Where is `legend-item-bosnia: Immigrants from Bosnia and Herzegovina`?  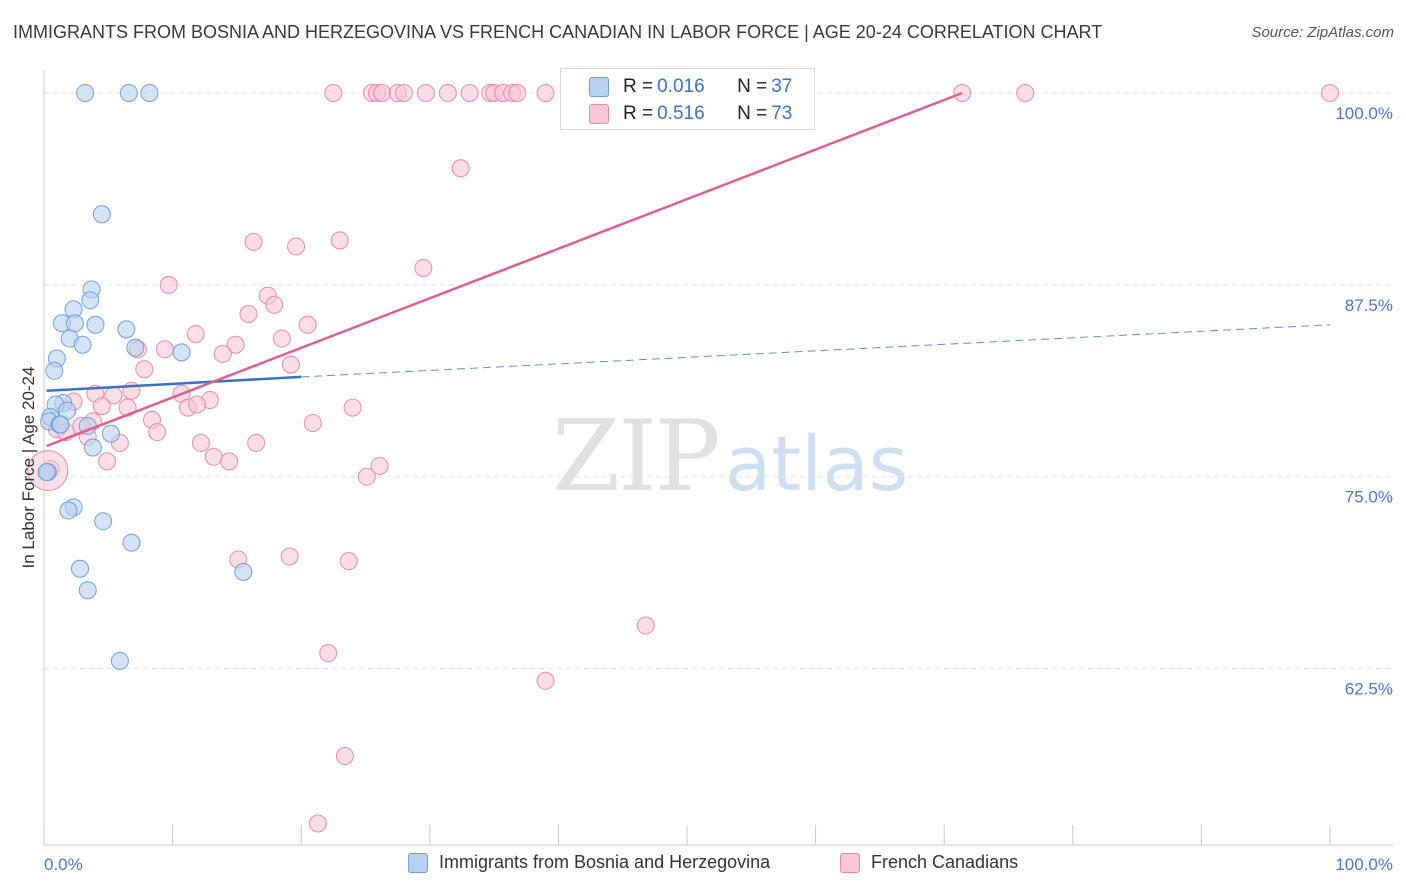 legend-item-bosnia: Immigrants from Bosnia and Herzegovina is located at coordinates (589, 862).